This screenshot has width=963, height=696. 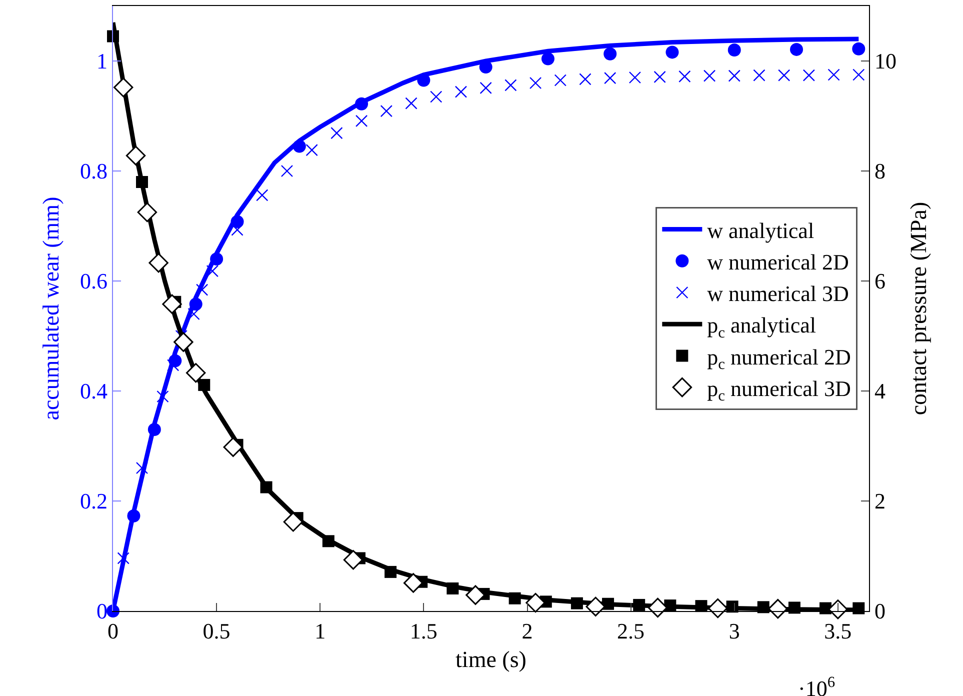 I want to click on y2-tick-label: 6, so click(x=880, y=281).